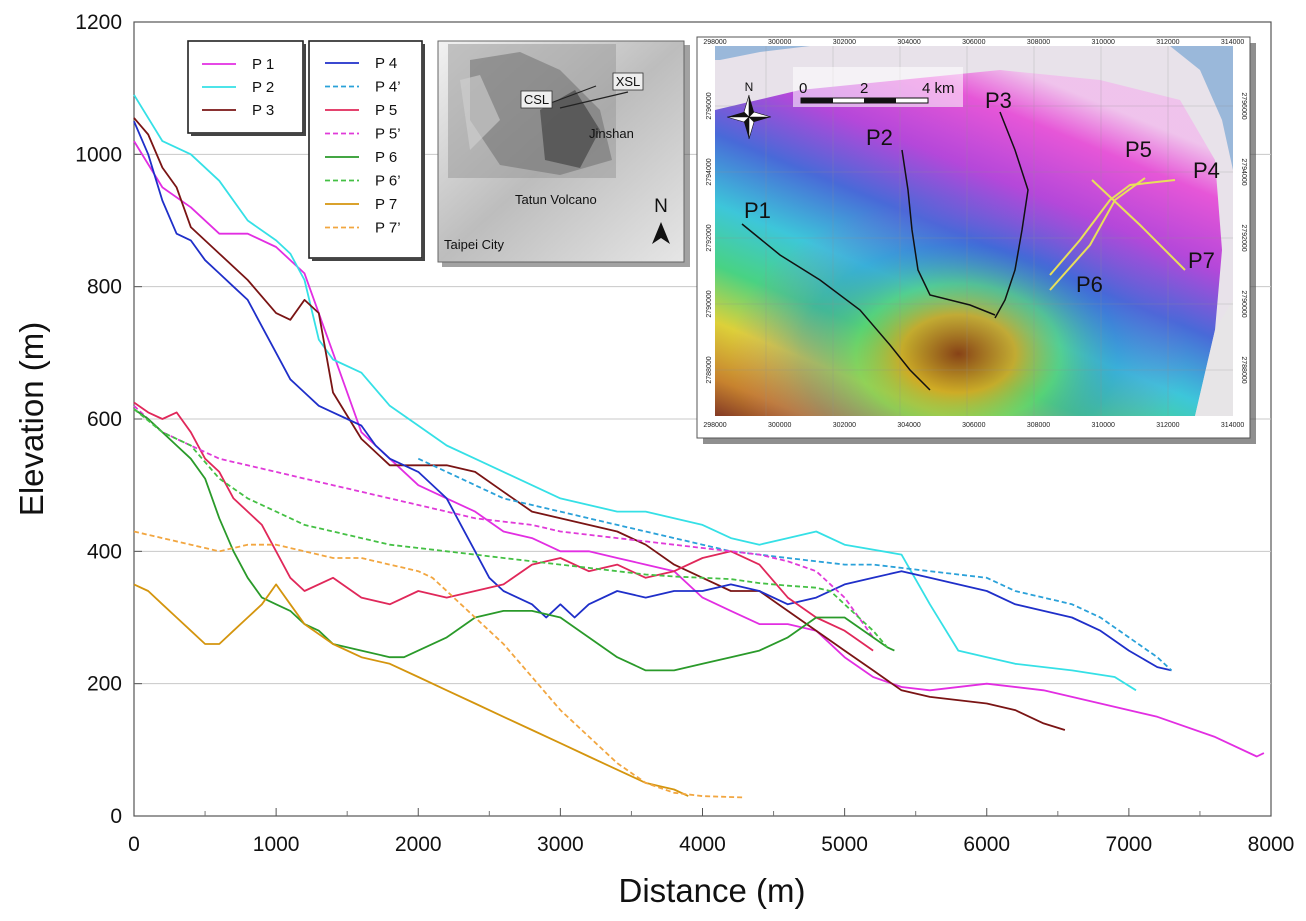  Describe the element at coordinates (864, 88) in the screenshot. I see `scale-label-2: 2` at that location.